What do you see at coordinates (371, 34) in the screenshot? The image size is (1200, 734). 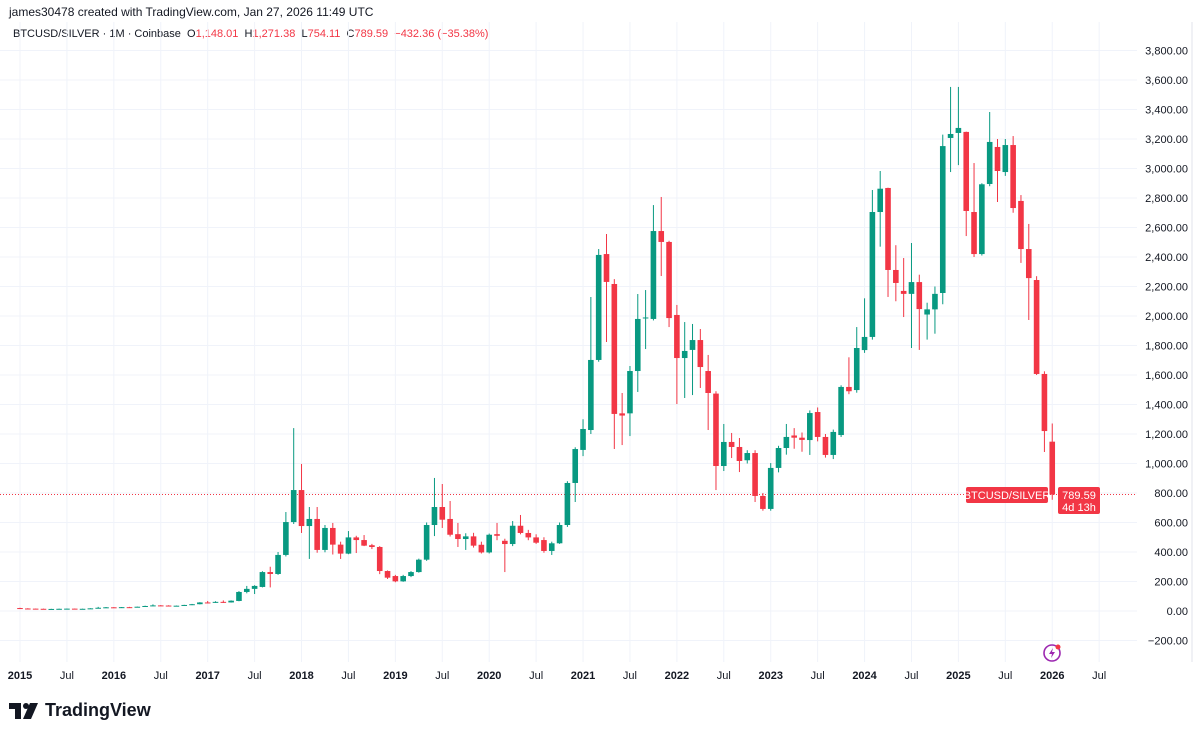 I see `close-value: 789.59` at bounding box center [371, 34].